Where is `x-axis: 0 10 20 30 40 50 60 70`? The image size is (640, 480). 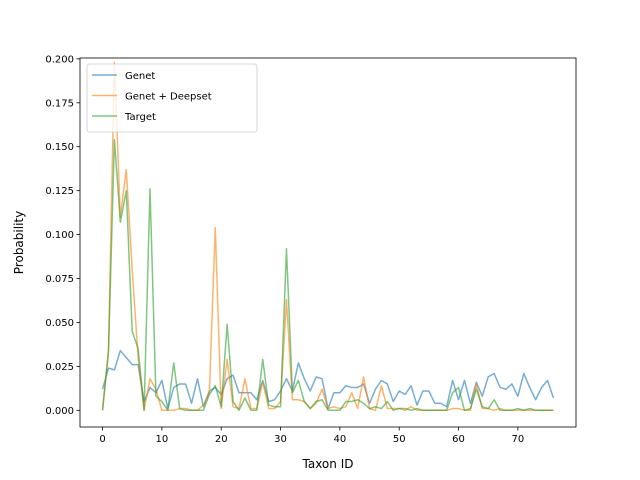 x-axis: 0 10 20 30 40 50 60 70 is located at coordinates (311, 436).